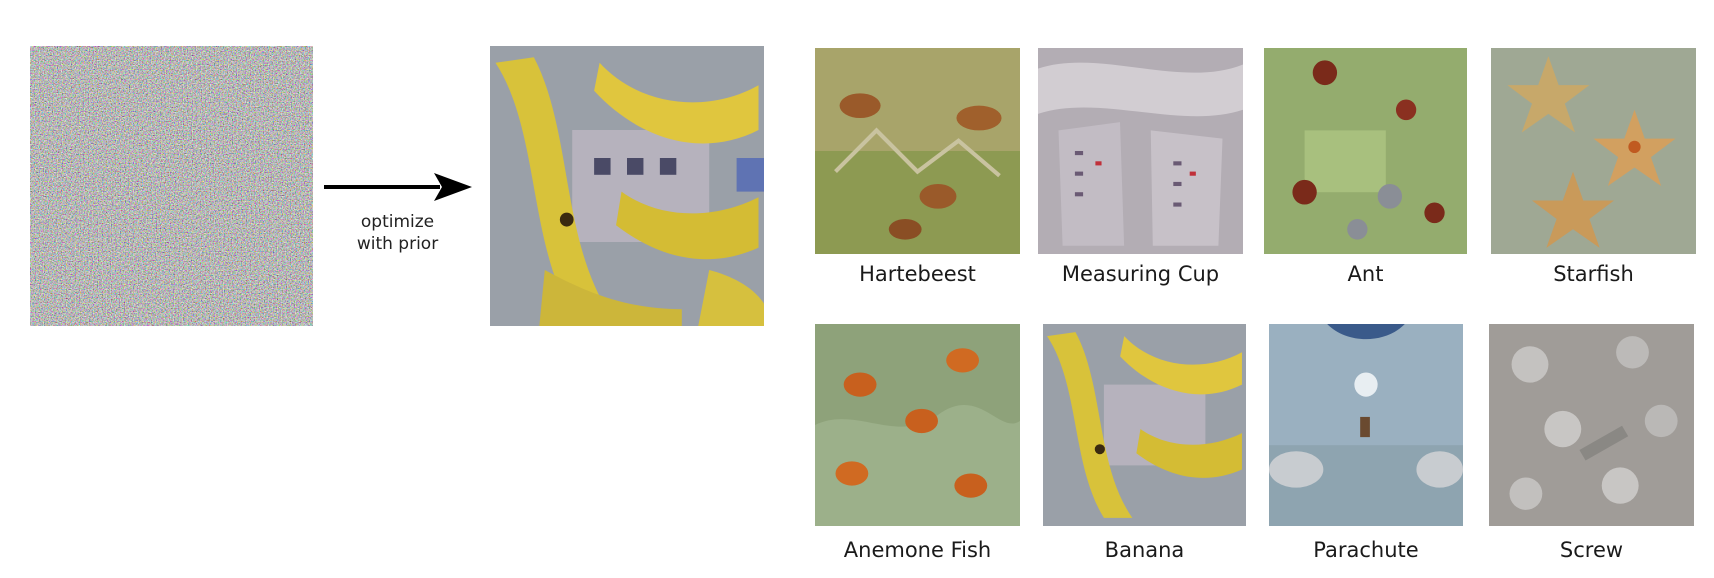 The height and width of the screenshot is (578, 1714). What do you see at coordinates (1593, 151) in the screenshot?
I see `starfish-image` at bounding box center [1593, 151].